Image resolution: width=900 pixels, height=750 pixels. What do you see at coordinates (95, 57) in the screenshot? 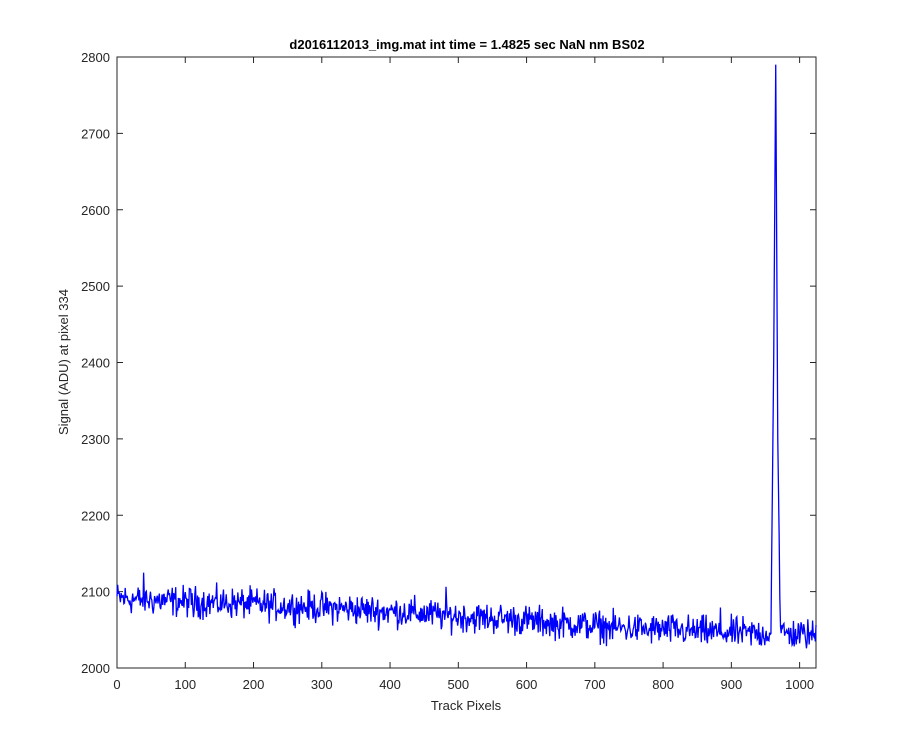
I see `y-tick-label: 2800` at bounding box center [95, 57].